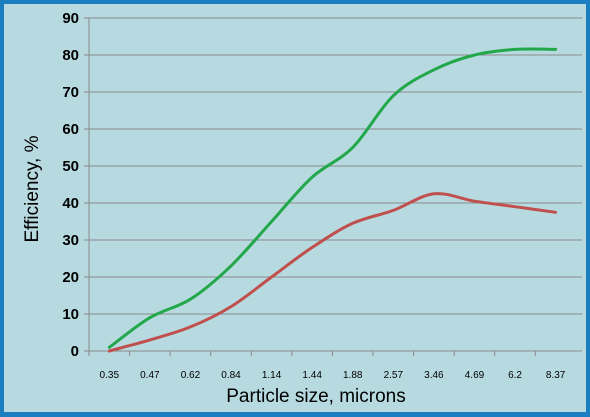  I want to click on x-tick-label: 6.2, so click(515, 375).